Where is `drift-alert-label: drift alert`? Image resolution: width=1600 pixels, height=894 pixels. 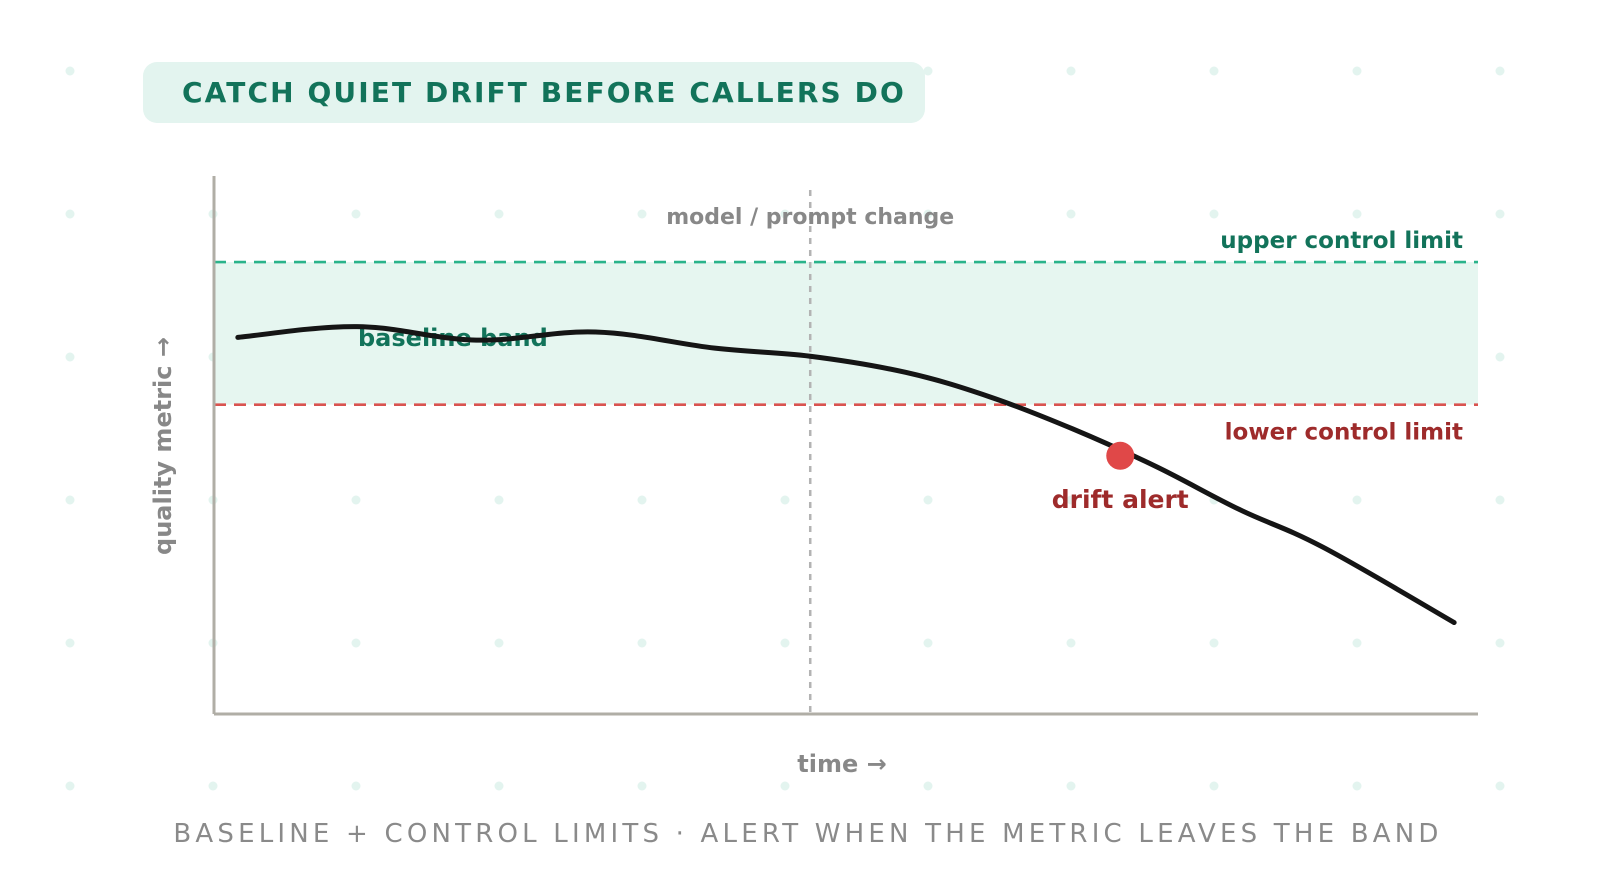
drift-alert-label: drift alert is located at coordinates (1120, 499).